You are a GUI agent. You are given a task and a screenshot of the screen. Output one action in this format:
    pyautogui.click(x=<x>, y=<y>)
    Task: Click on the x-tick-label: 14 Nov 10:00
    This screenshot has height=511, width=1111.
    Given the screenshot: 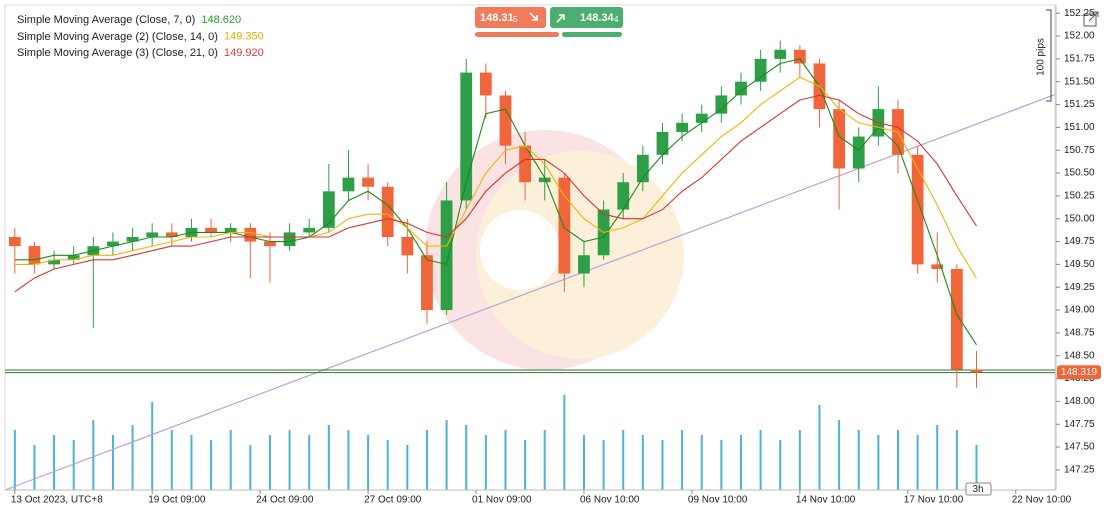 What is the action you would take?
    pyautogui.click(x=826, y=500)
    